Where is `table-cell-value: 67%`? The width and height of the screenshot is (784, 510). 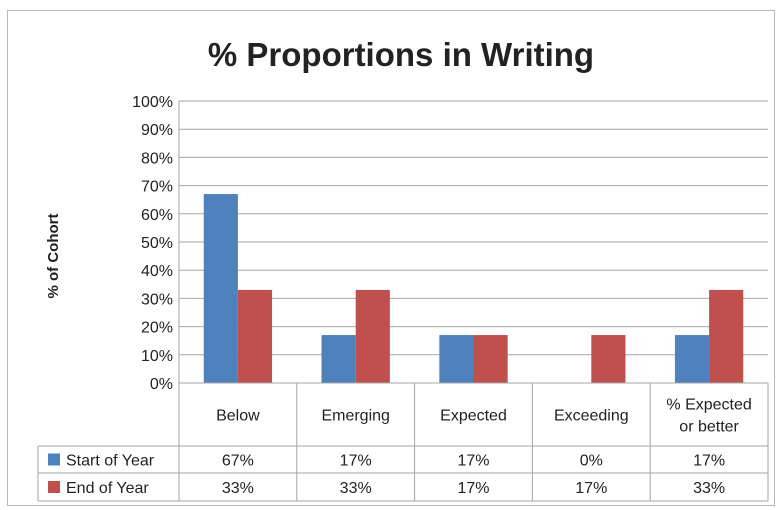
table-cell-value: 67% is located at coordinates (238, 461).